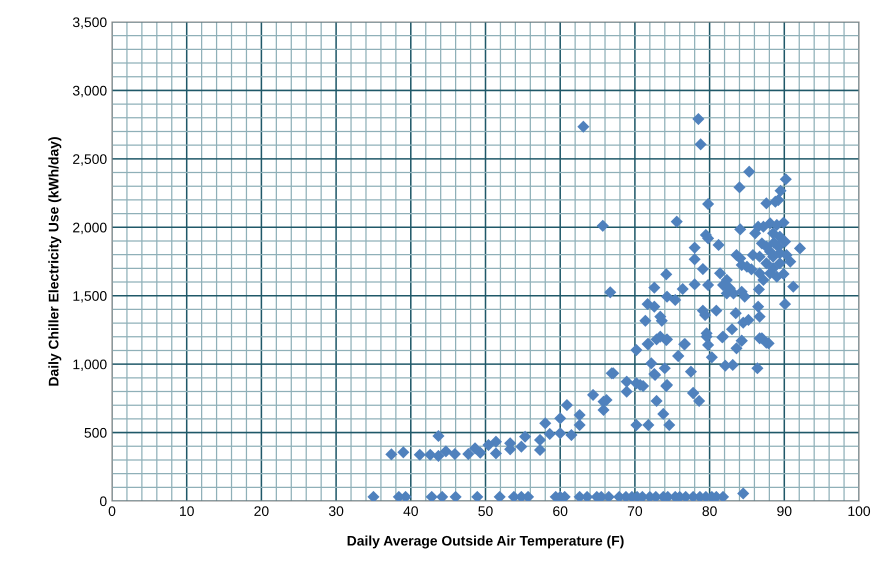 This screenshot has height=577, width=882. I want to click on y-tick-label: 0, so click(103, 501).